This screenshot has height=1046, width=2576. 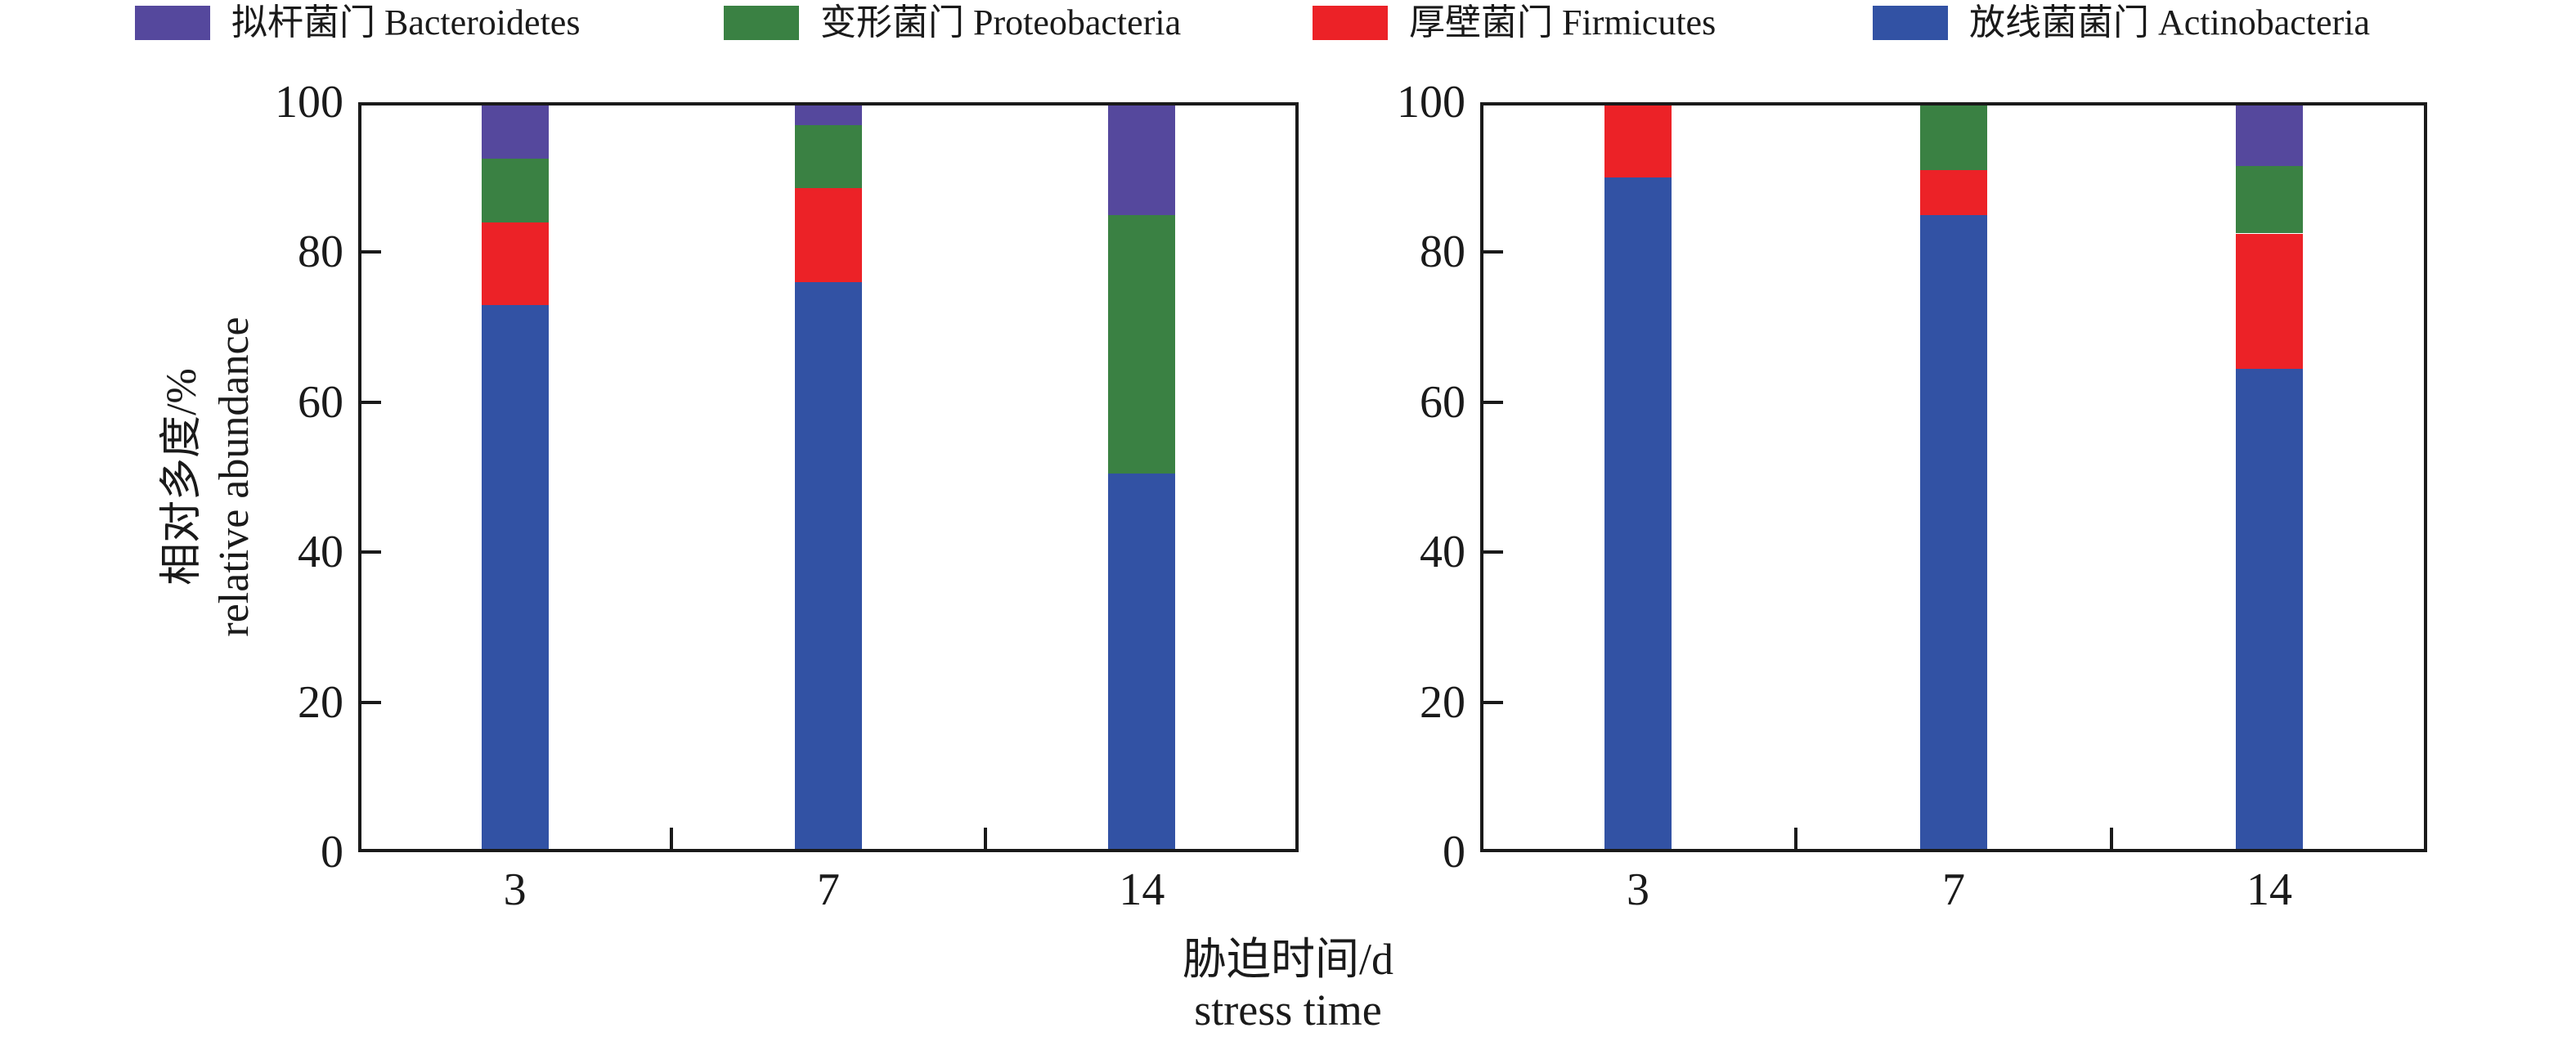 I want to click on legend-label-actinobacteria: 放线菌菌门 Actinobacteria, so click(x=2169, y=22).